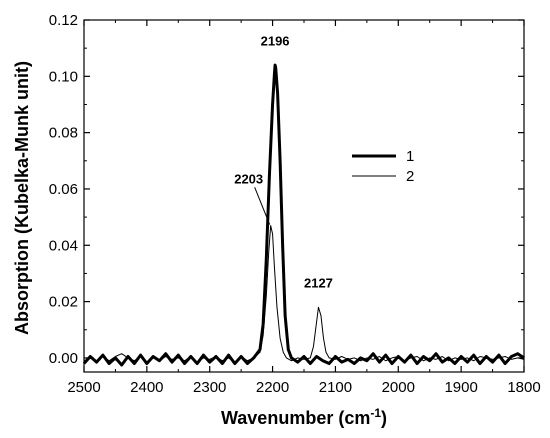 This screenshot has height=438, width=550. I want to click on peak-label-2127: 2127, so click(318, 283).